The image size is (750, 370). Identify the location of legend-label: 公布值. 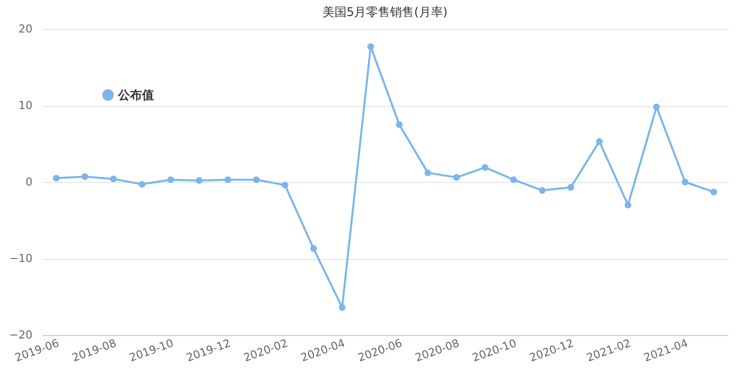
(135, 95).